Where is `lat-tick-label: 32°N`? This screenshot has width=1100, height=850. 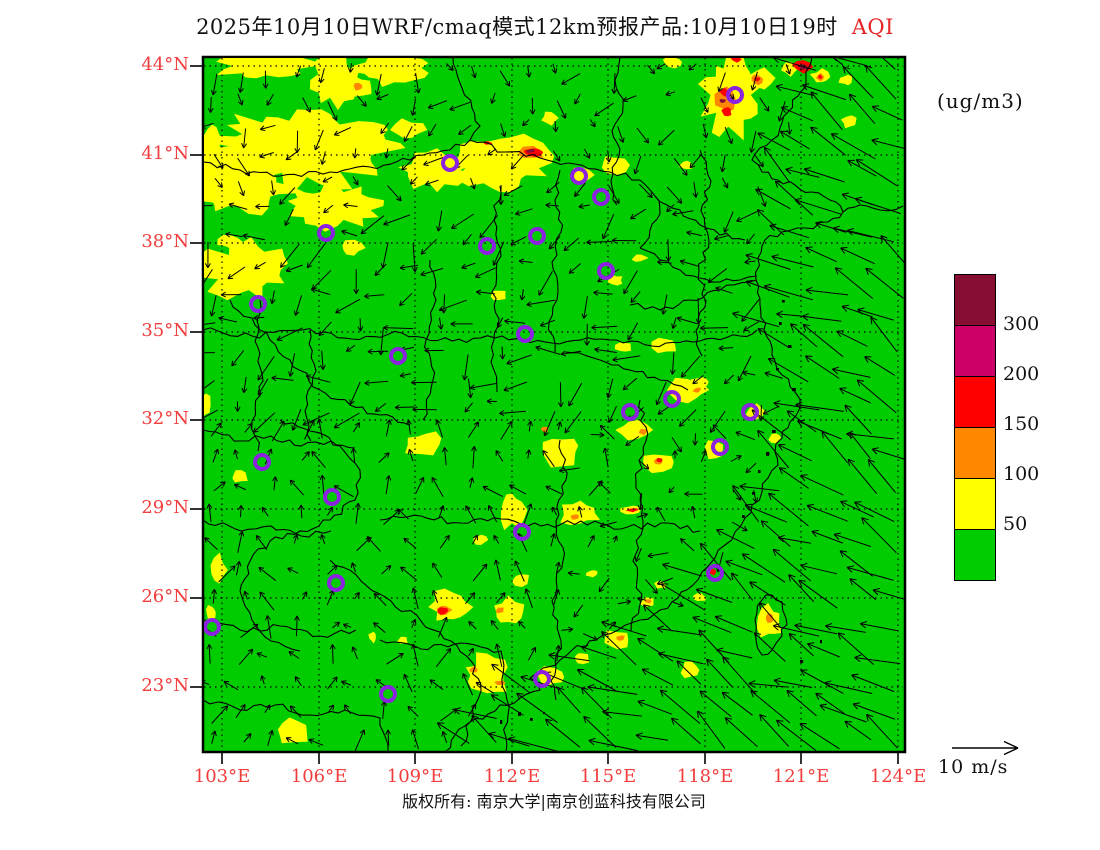
lat-tick-label: 32°N is located at coordinates (165, 418).